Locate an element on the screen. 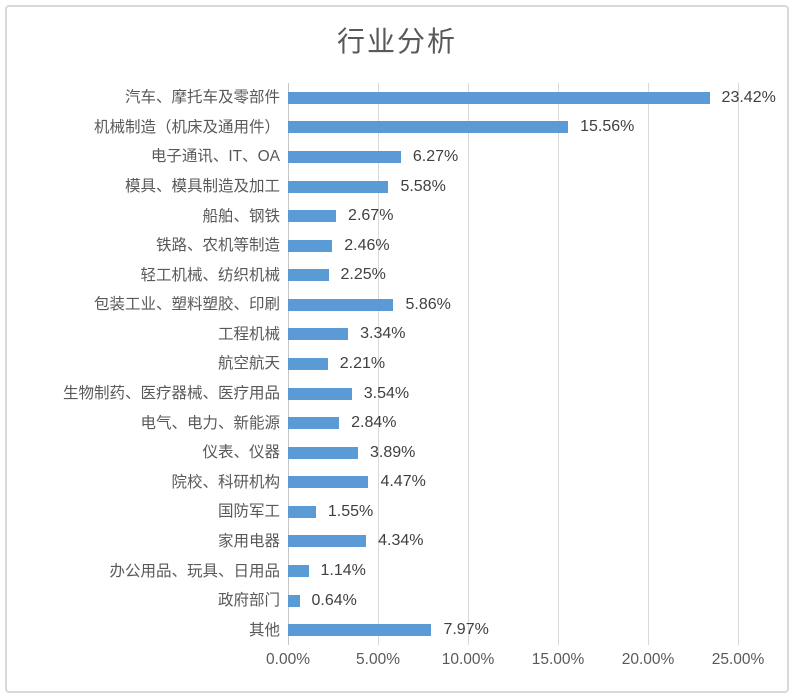 The image size is (794, 700). x-tick-label: 25.00% is located at coordinates (738, 659).